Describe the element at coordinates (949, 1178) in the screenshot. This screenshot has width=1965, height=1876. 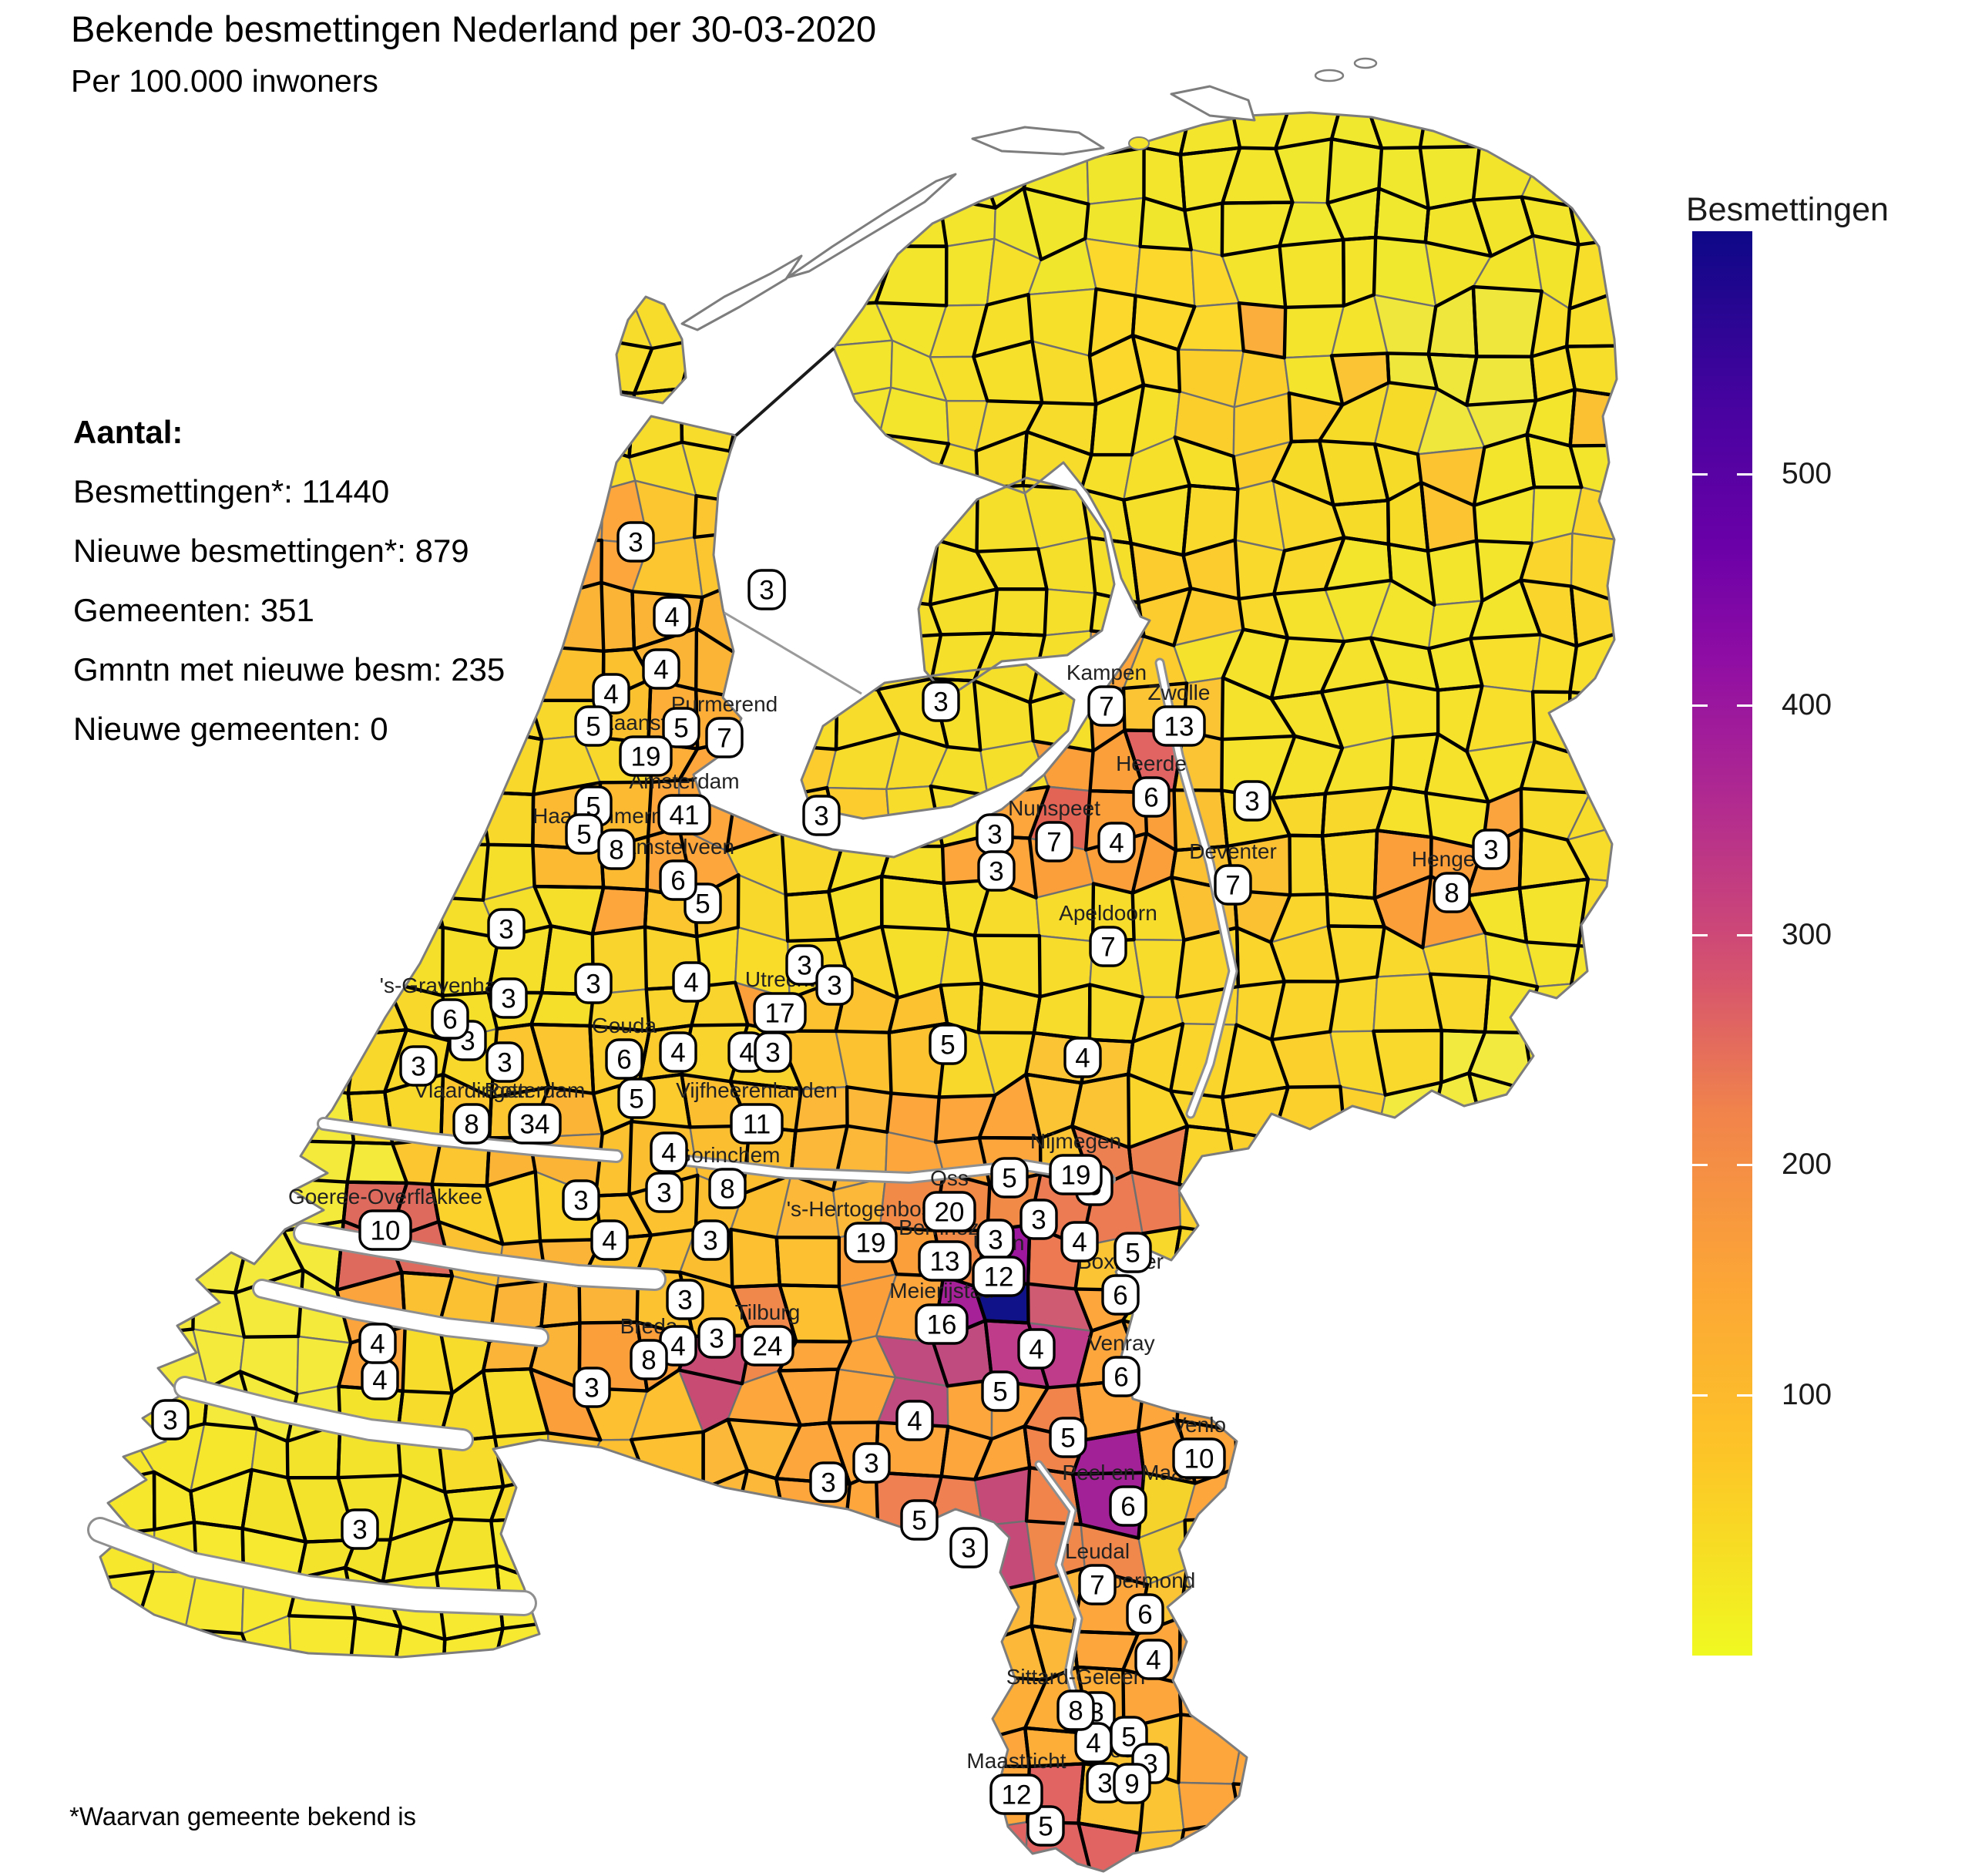
I see `city-name: Oss` at that location.